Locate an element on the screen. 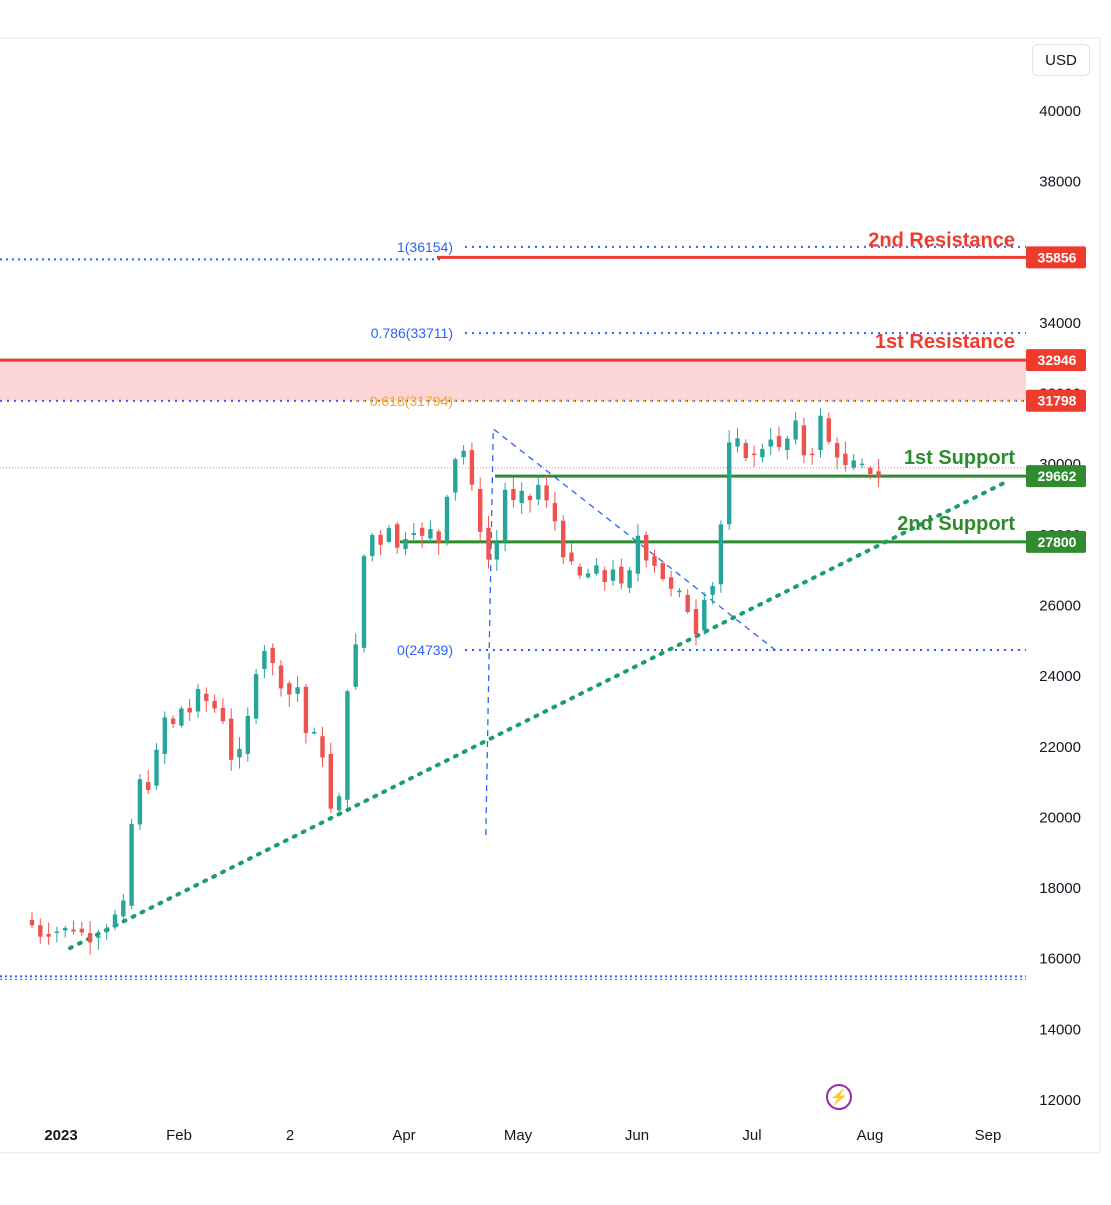 This screenshot has height=1205, width=1111. zone-layer is located at coordinates (513, 380).